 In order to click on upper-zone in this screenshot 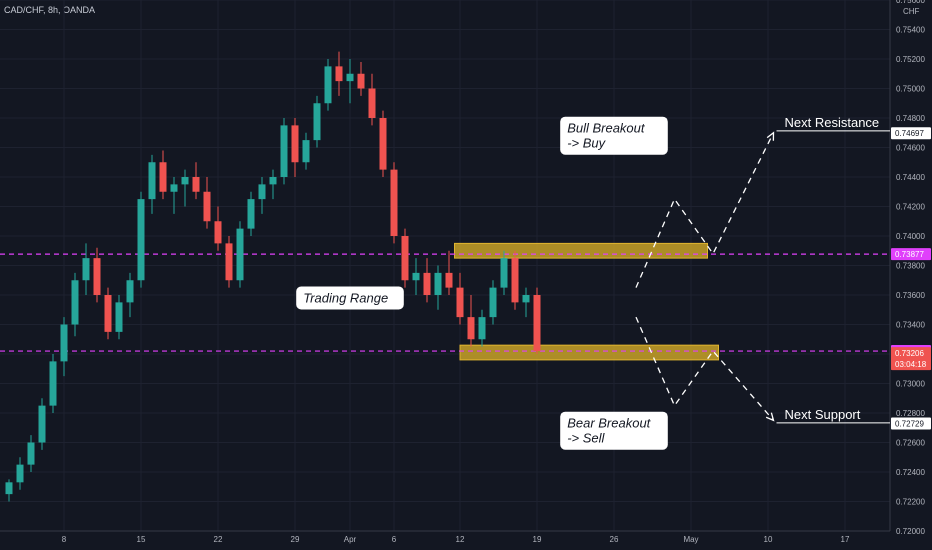, I will do `click(581, 250)`.